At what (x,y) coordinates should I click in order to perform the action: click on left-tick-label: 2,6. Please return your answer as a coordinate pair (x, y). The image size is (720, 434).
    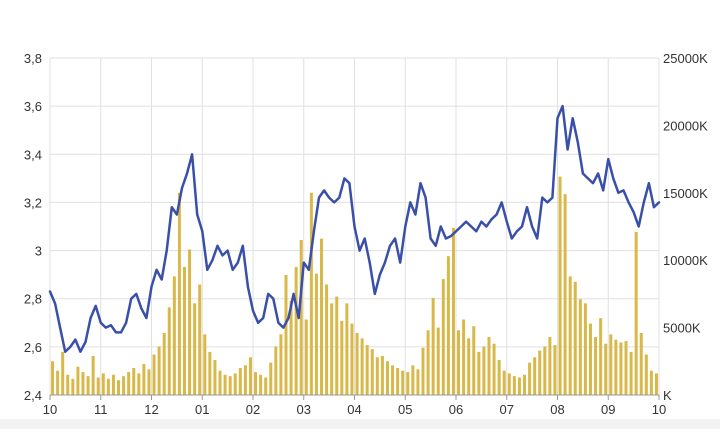
    Looking at the image, I should click on (33, 347).